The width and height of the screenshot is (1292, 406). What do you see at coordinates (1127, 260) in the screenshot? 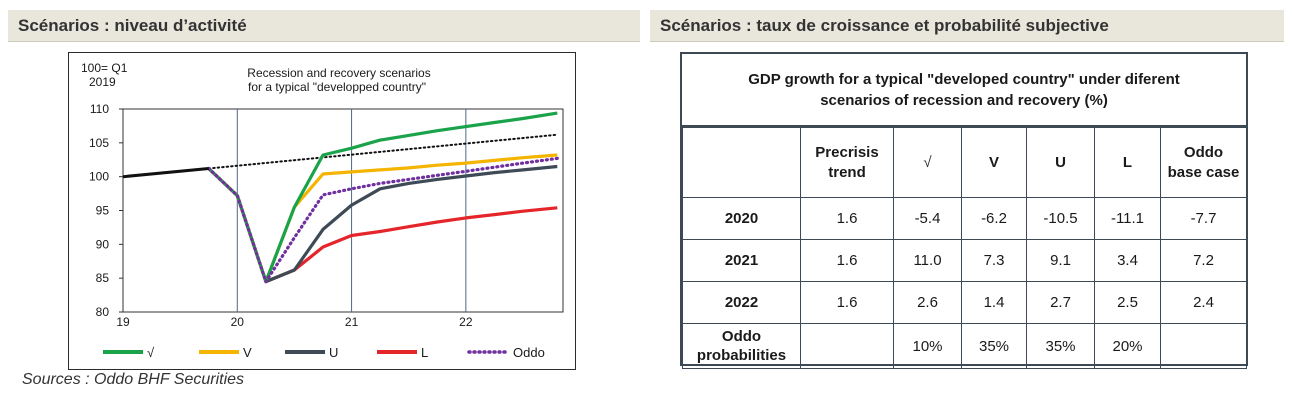
I see `table-cell: 3.4` at bounding box center [1127, 260].